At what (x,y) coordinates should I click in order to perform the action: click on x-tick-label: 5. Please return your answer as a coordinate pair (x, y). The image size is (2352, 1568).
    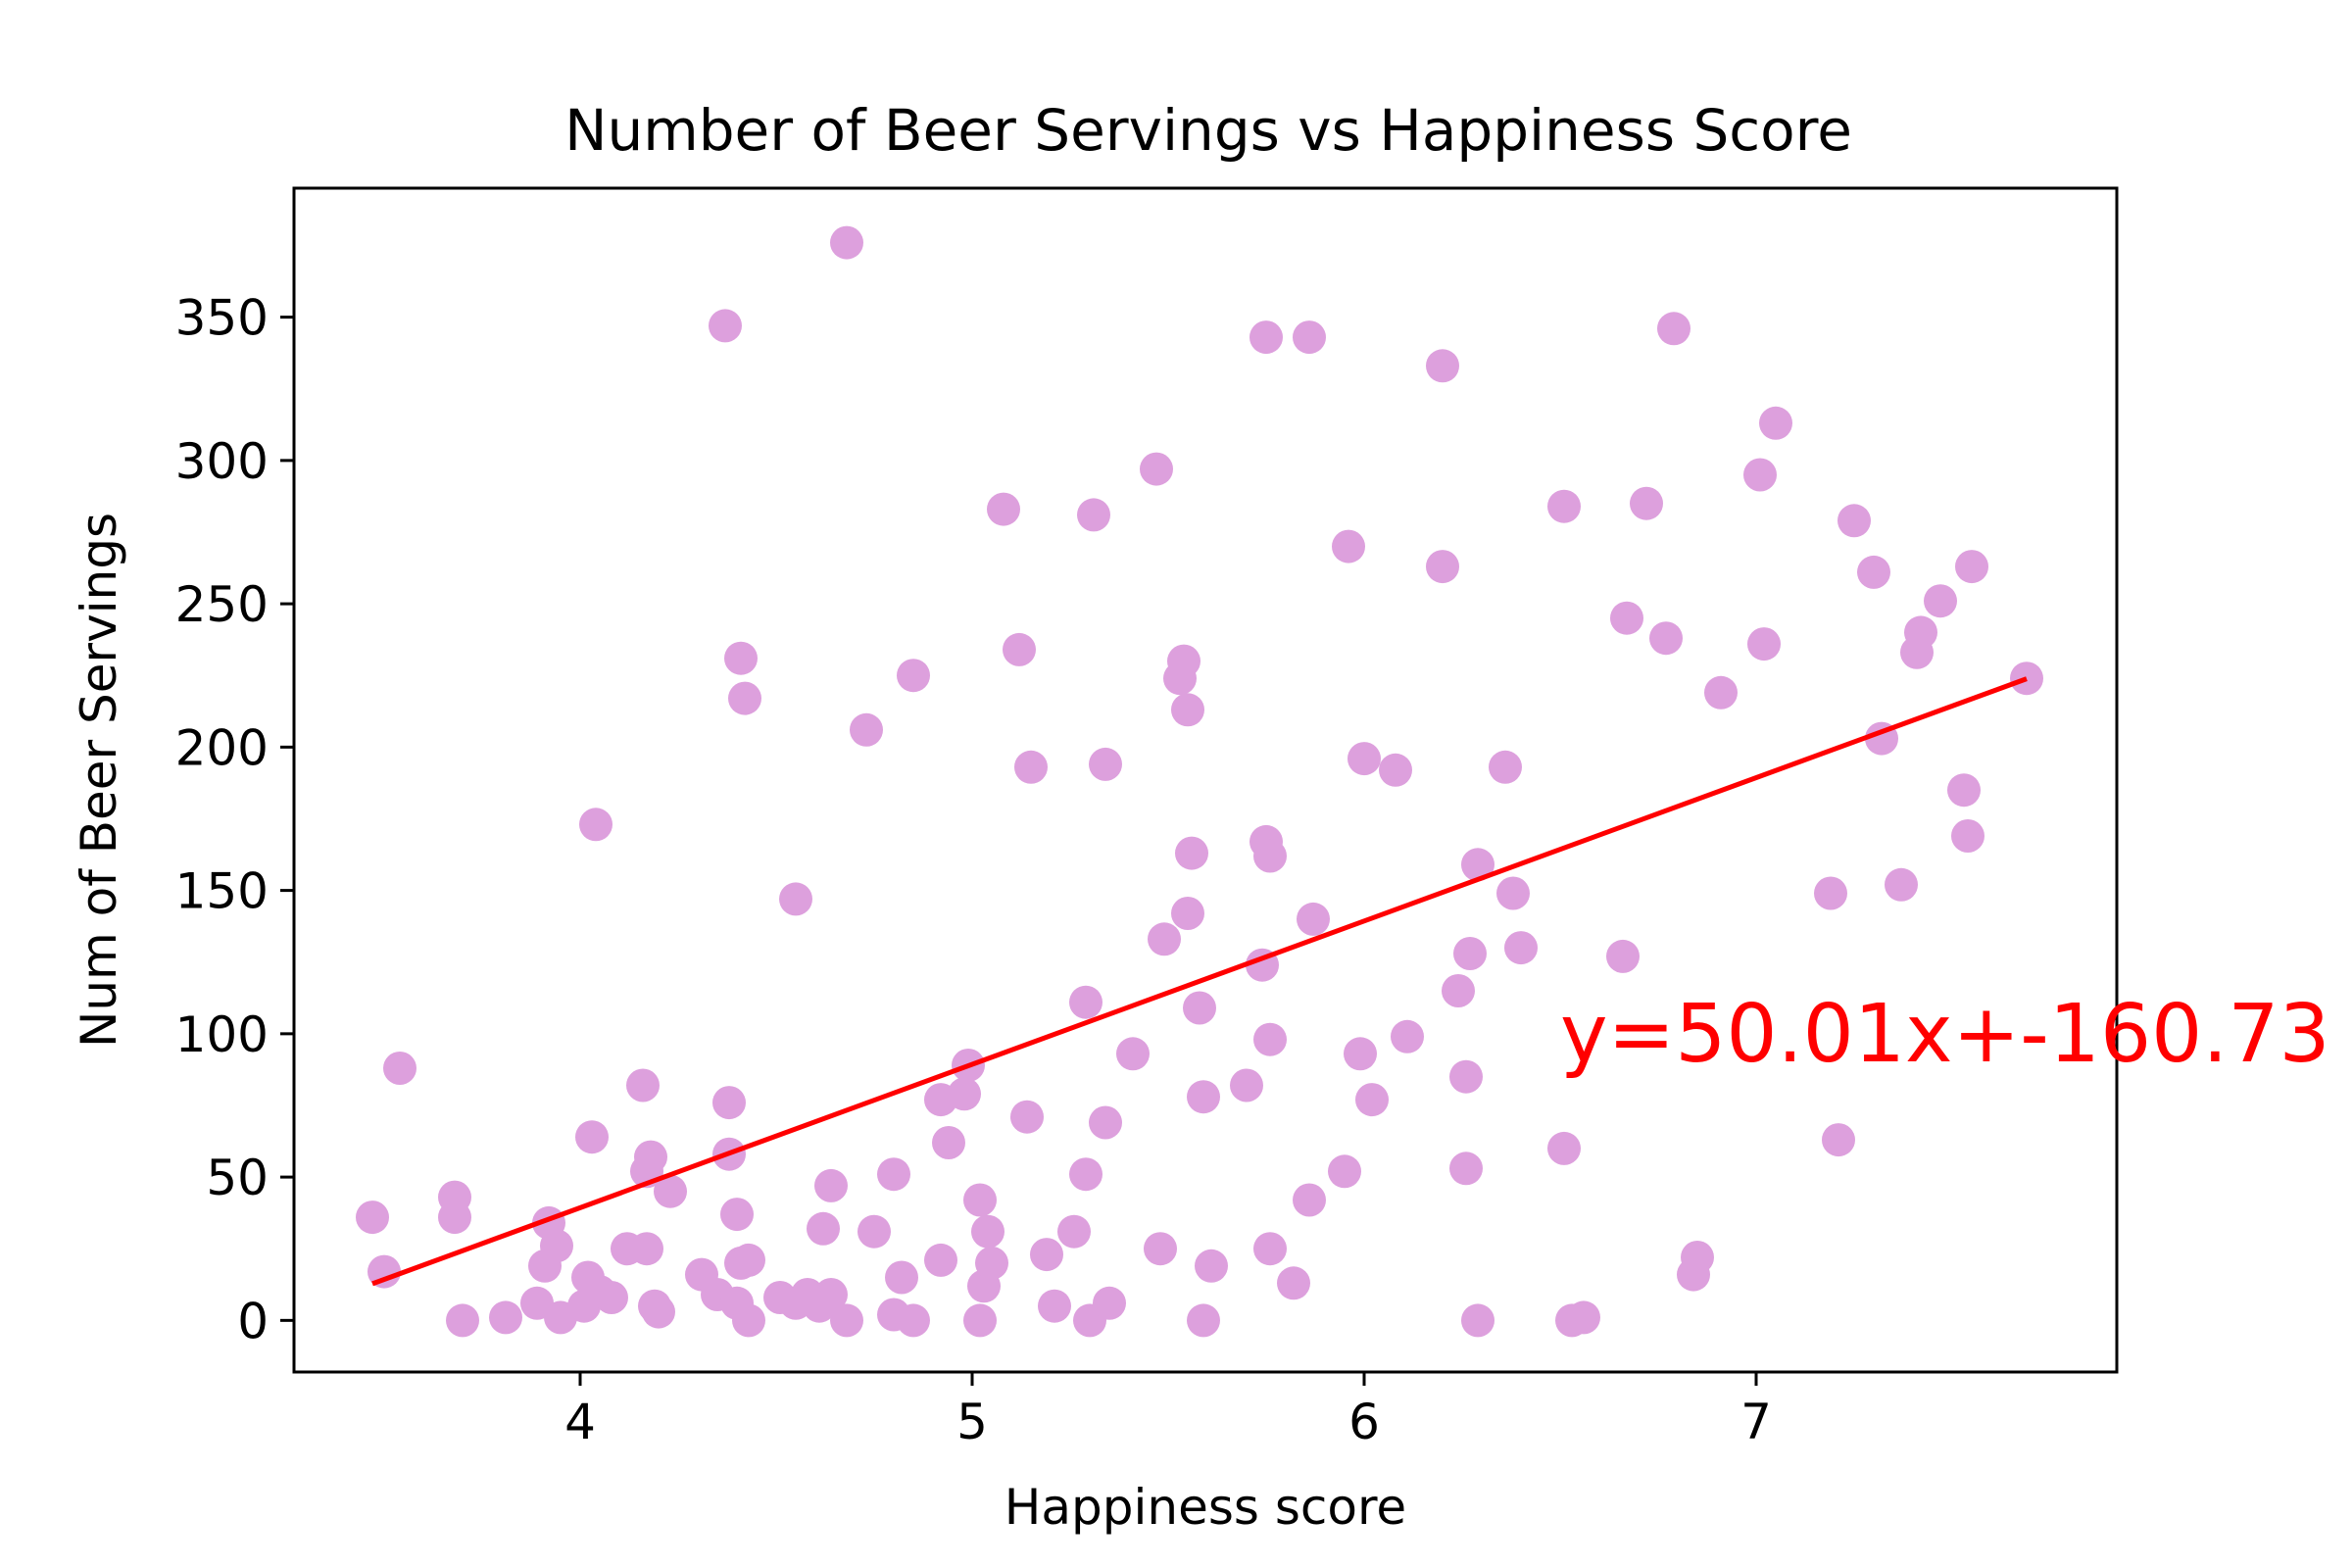
    Looking at the image, I should click on (972, 1422).